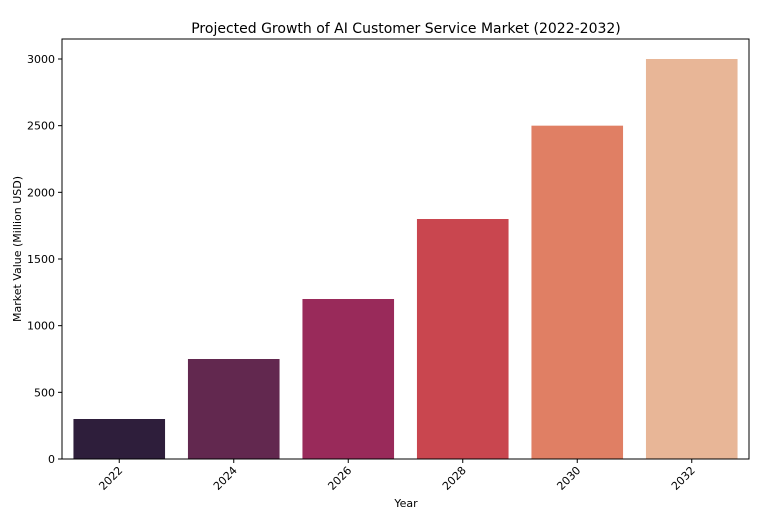 This screenshot has height=512, width=779. Describe the element at coordinates (454, 478) in the screenshot. I see `x-tick-label: 2028` at that location.